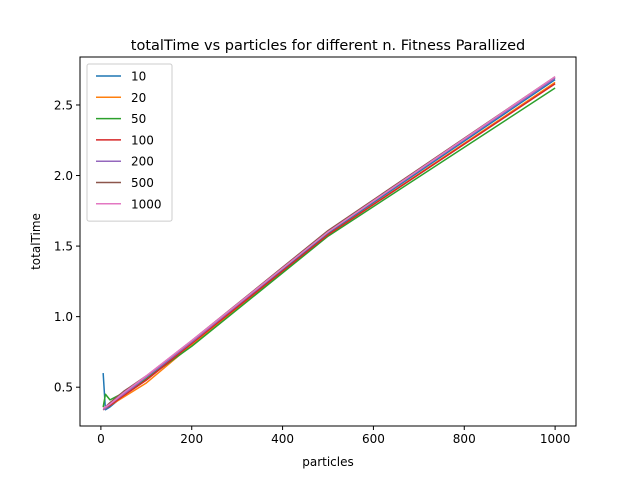 This screenshot has height=478, width=640. What do you see at coordinates (138, 98) in the screenshot?
I see `legend-label-20: 20` at bounding box center [138, 98].